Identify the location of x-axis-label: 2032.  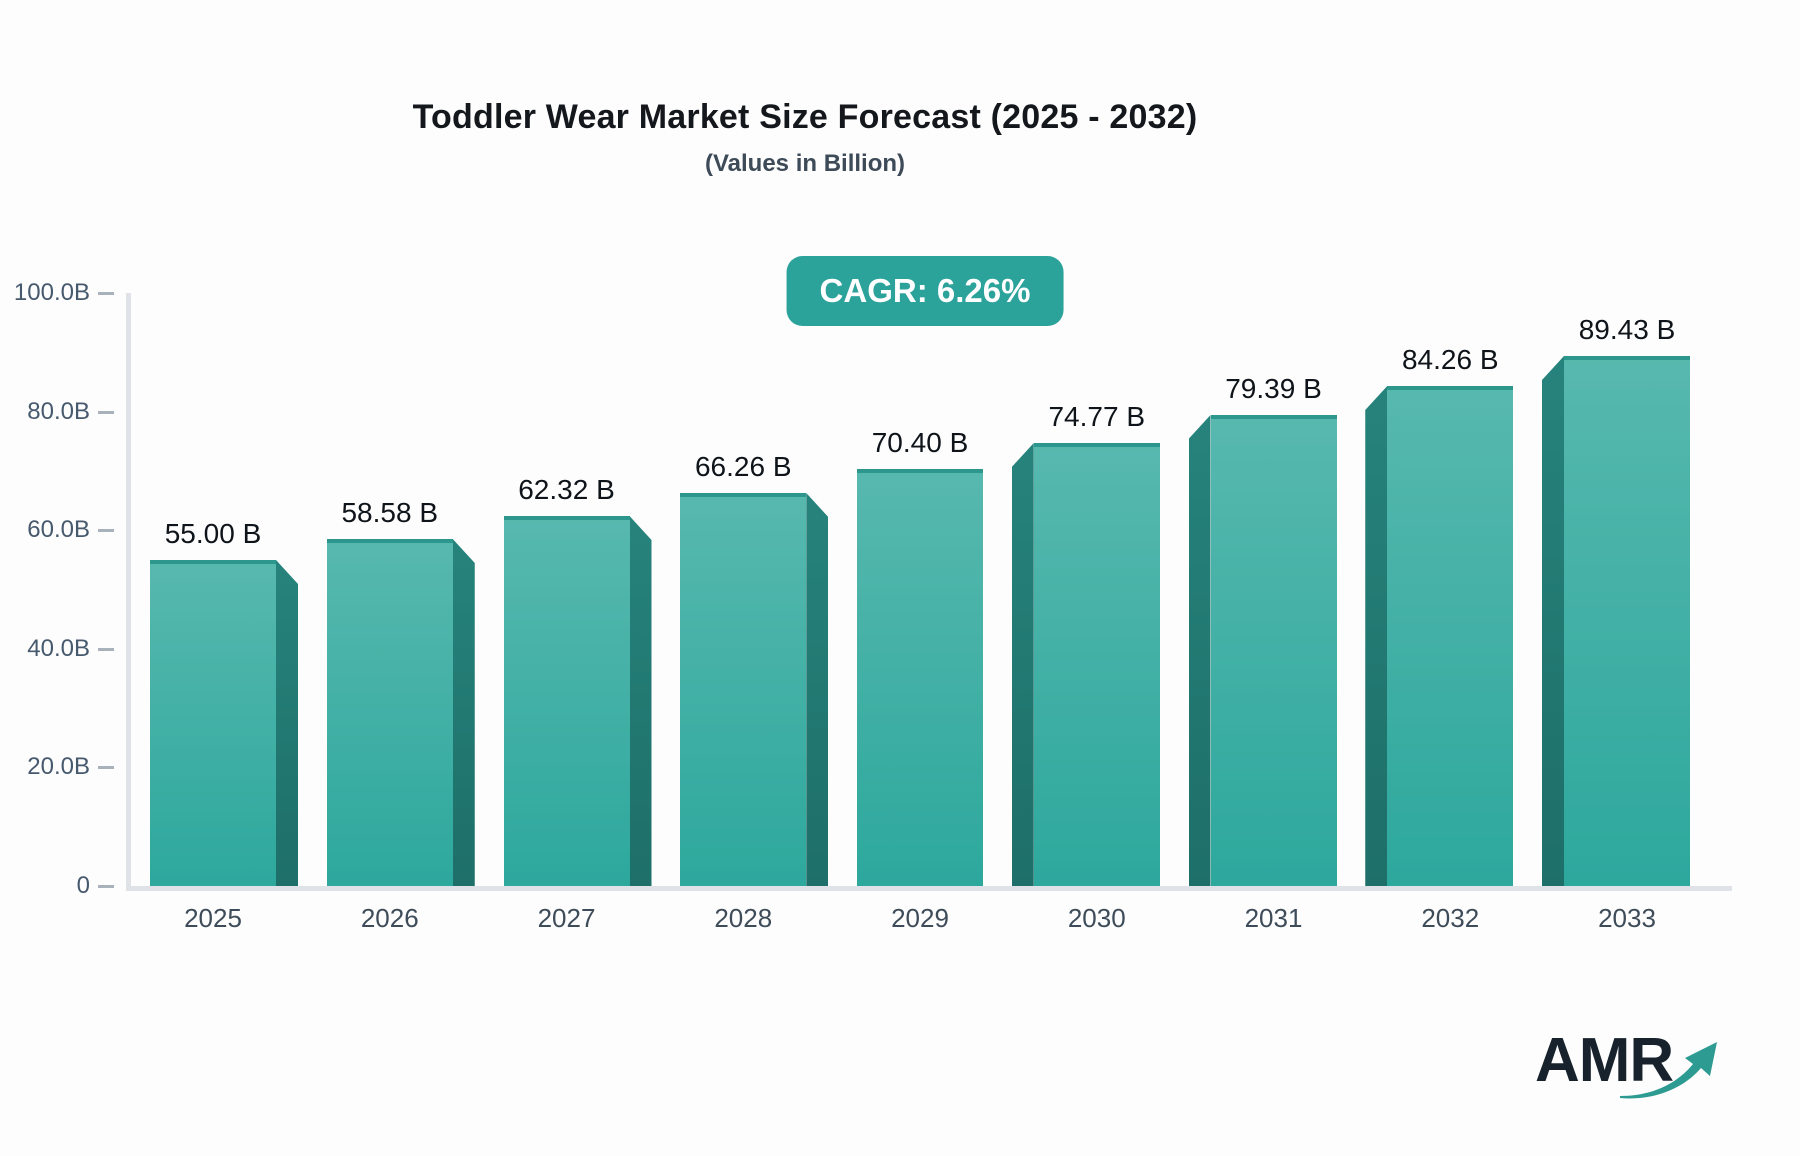
(1450, 918).